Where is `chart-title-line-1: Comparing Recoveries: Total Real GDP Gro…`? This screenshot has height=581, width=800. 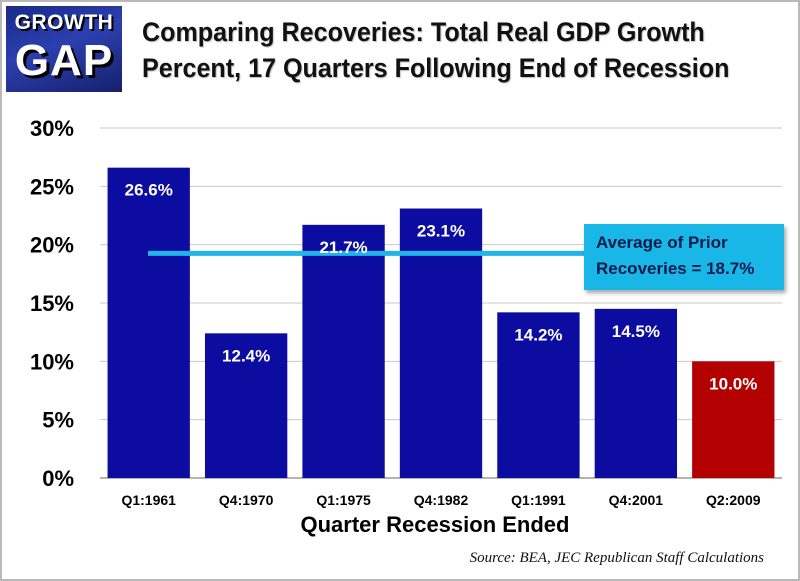 chart-title-line-1: Comparing Recoveries: Total Real GDP Gro… is located at coordinates (423, 32).